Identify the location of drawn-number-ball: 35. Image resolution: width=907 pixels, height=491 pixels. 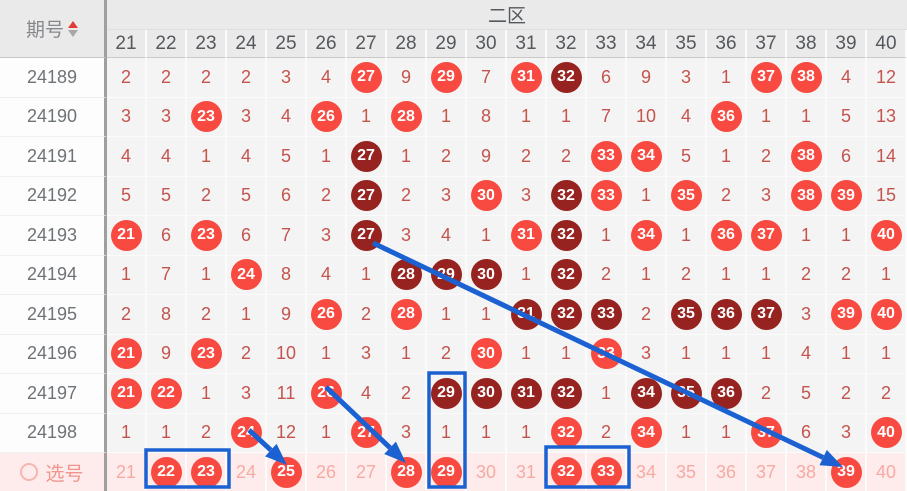
(686, 196).